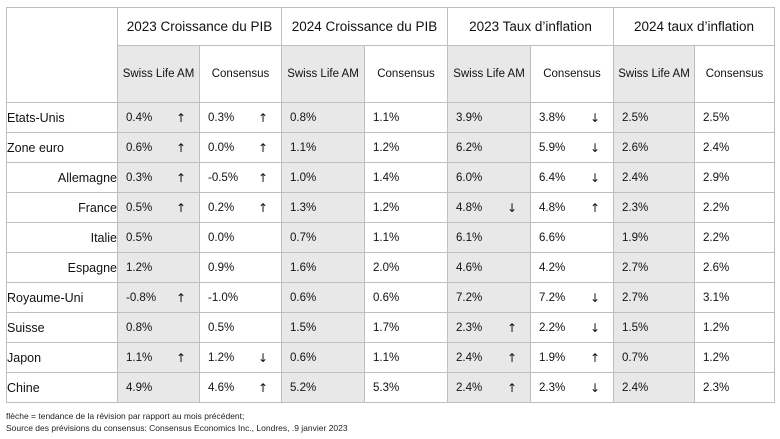  Describe the element at coordinates (62, 237) in the screenshot. I see `country-label: Italie` at that location.